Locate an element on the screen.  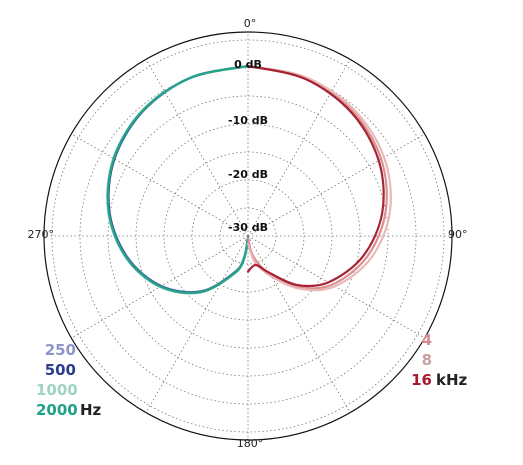
legend-item-4: 4 is located at coordinates (426, 340).